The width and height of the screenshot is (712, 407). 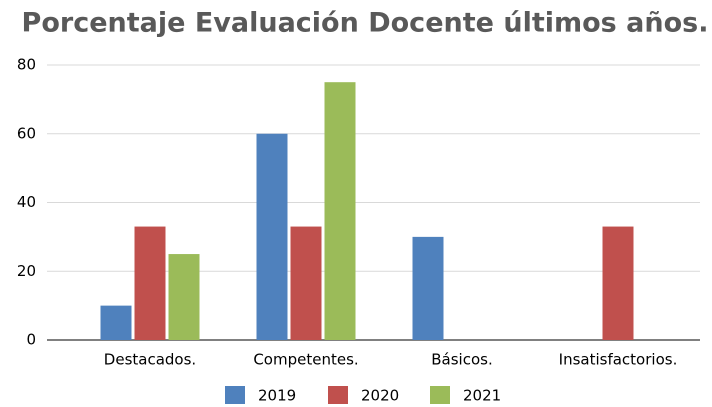 I want to click on x-tick-label: Destacados., so click(x=150, y=360).